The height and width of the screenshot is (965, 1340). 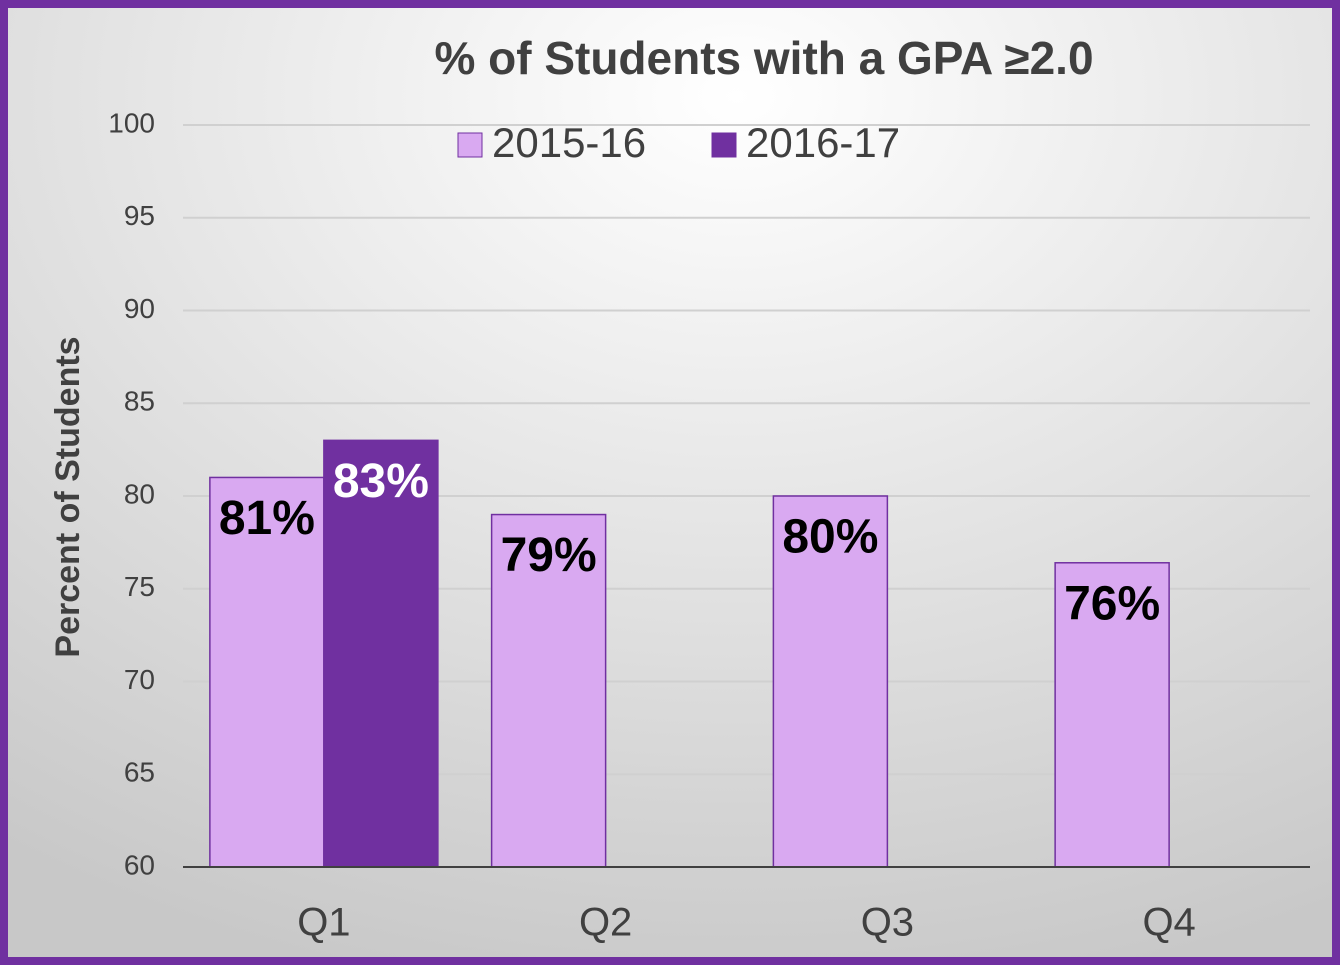 I want to click on data-label: 80%, so click(x=830, y=537).